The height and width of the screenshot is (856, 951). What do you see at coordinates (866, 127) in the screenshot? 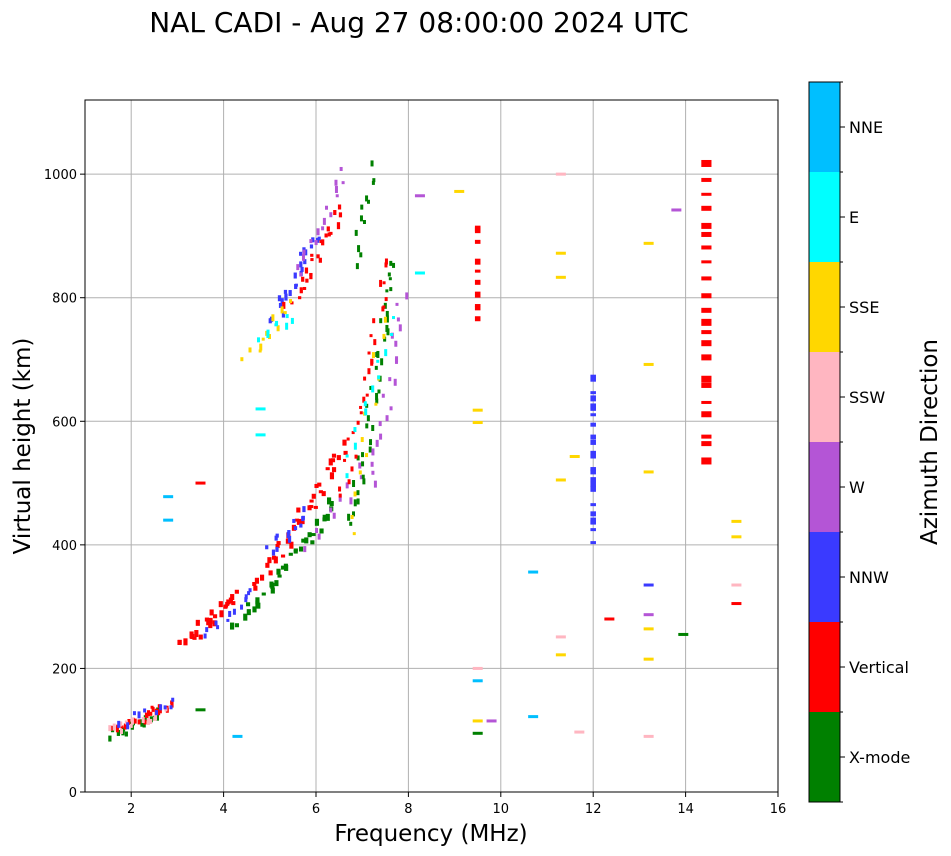
I see `colorbar-label: NNE` at bounding box center [866, 127].